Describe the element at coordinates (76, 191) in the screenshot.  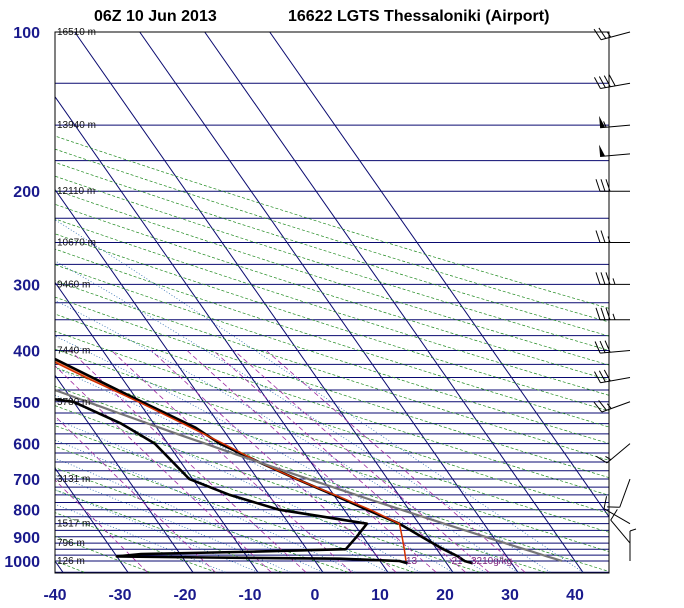
I see `height-label: 12110 m` at that location.